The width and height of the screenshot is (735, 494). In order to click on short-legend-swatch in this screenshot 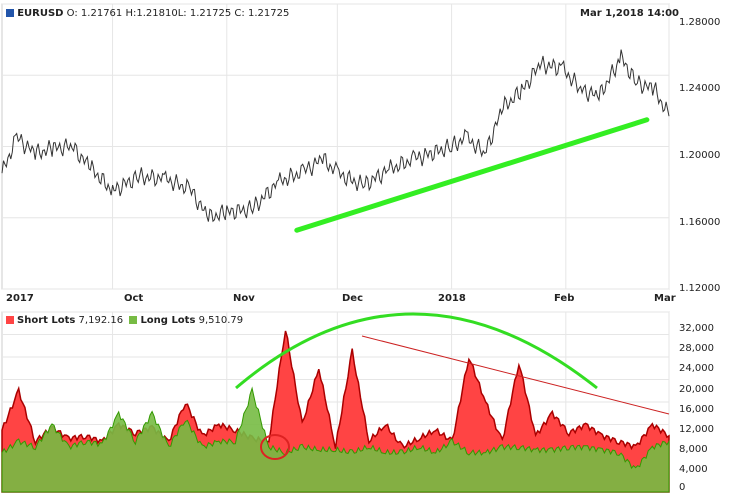, I will do `click(10, 320)`.